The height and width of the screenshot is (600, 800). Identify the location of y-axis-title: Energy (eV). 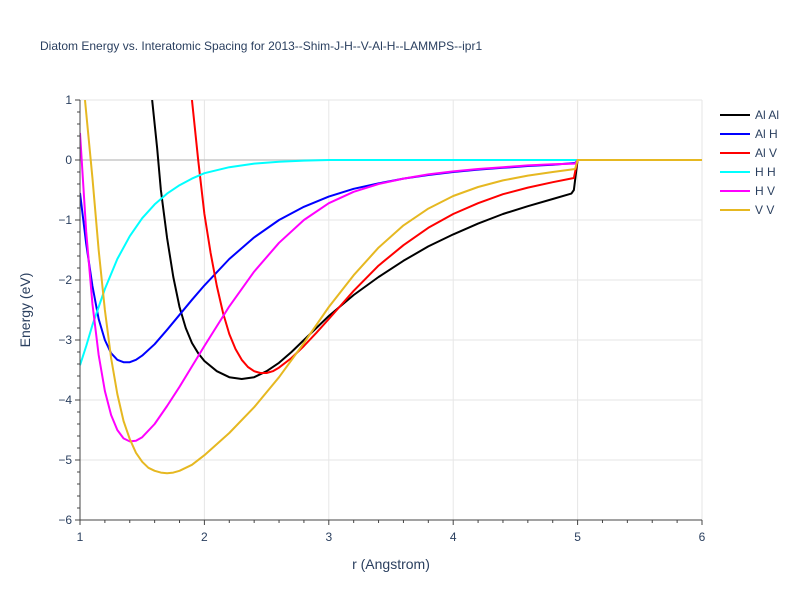
(25, 310).